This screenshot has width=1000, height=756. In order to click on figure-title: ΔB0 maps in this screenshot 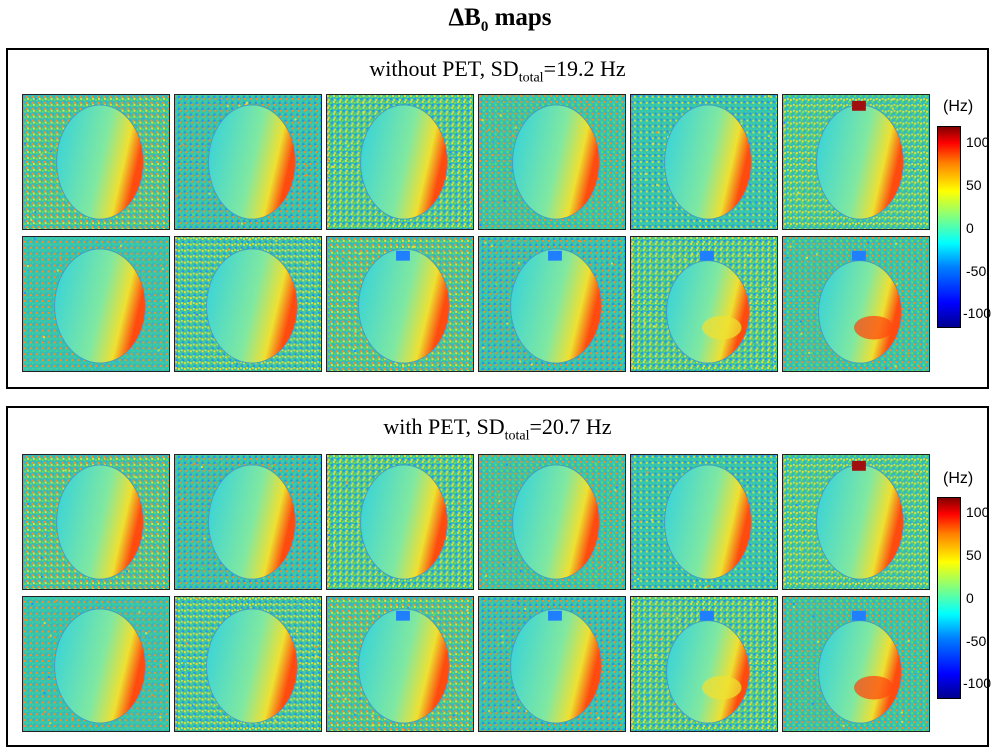, I will do `click(500, 19)`.